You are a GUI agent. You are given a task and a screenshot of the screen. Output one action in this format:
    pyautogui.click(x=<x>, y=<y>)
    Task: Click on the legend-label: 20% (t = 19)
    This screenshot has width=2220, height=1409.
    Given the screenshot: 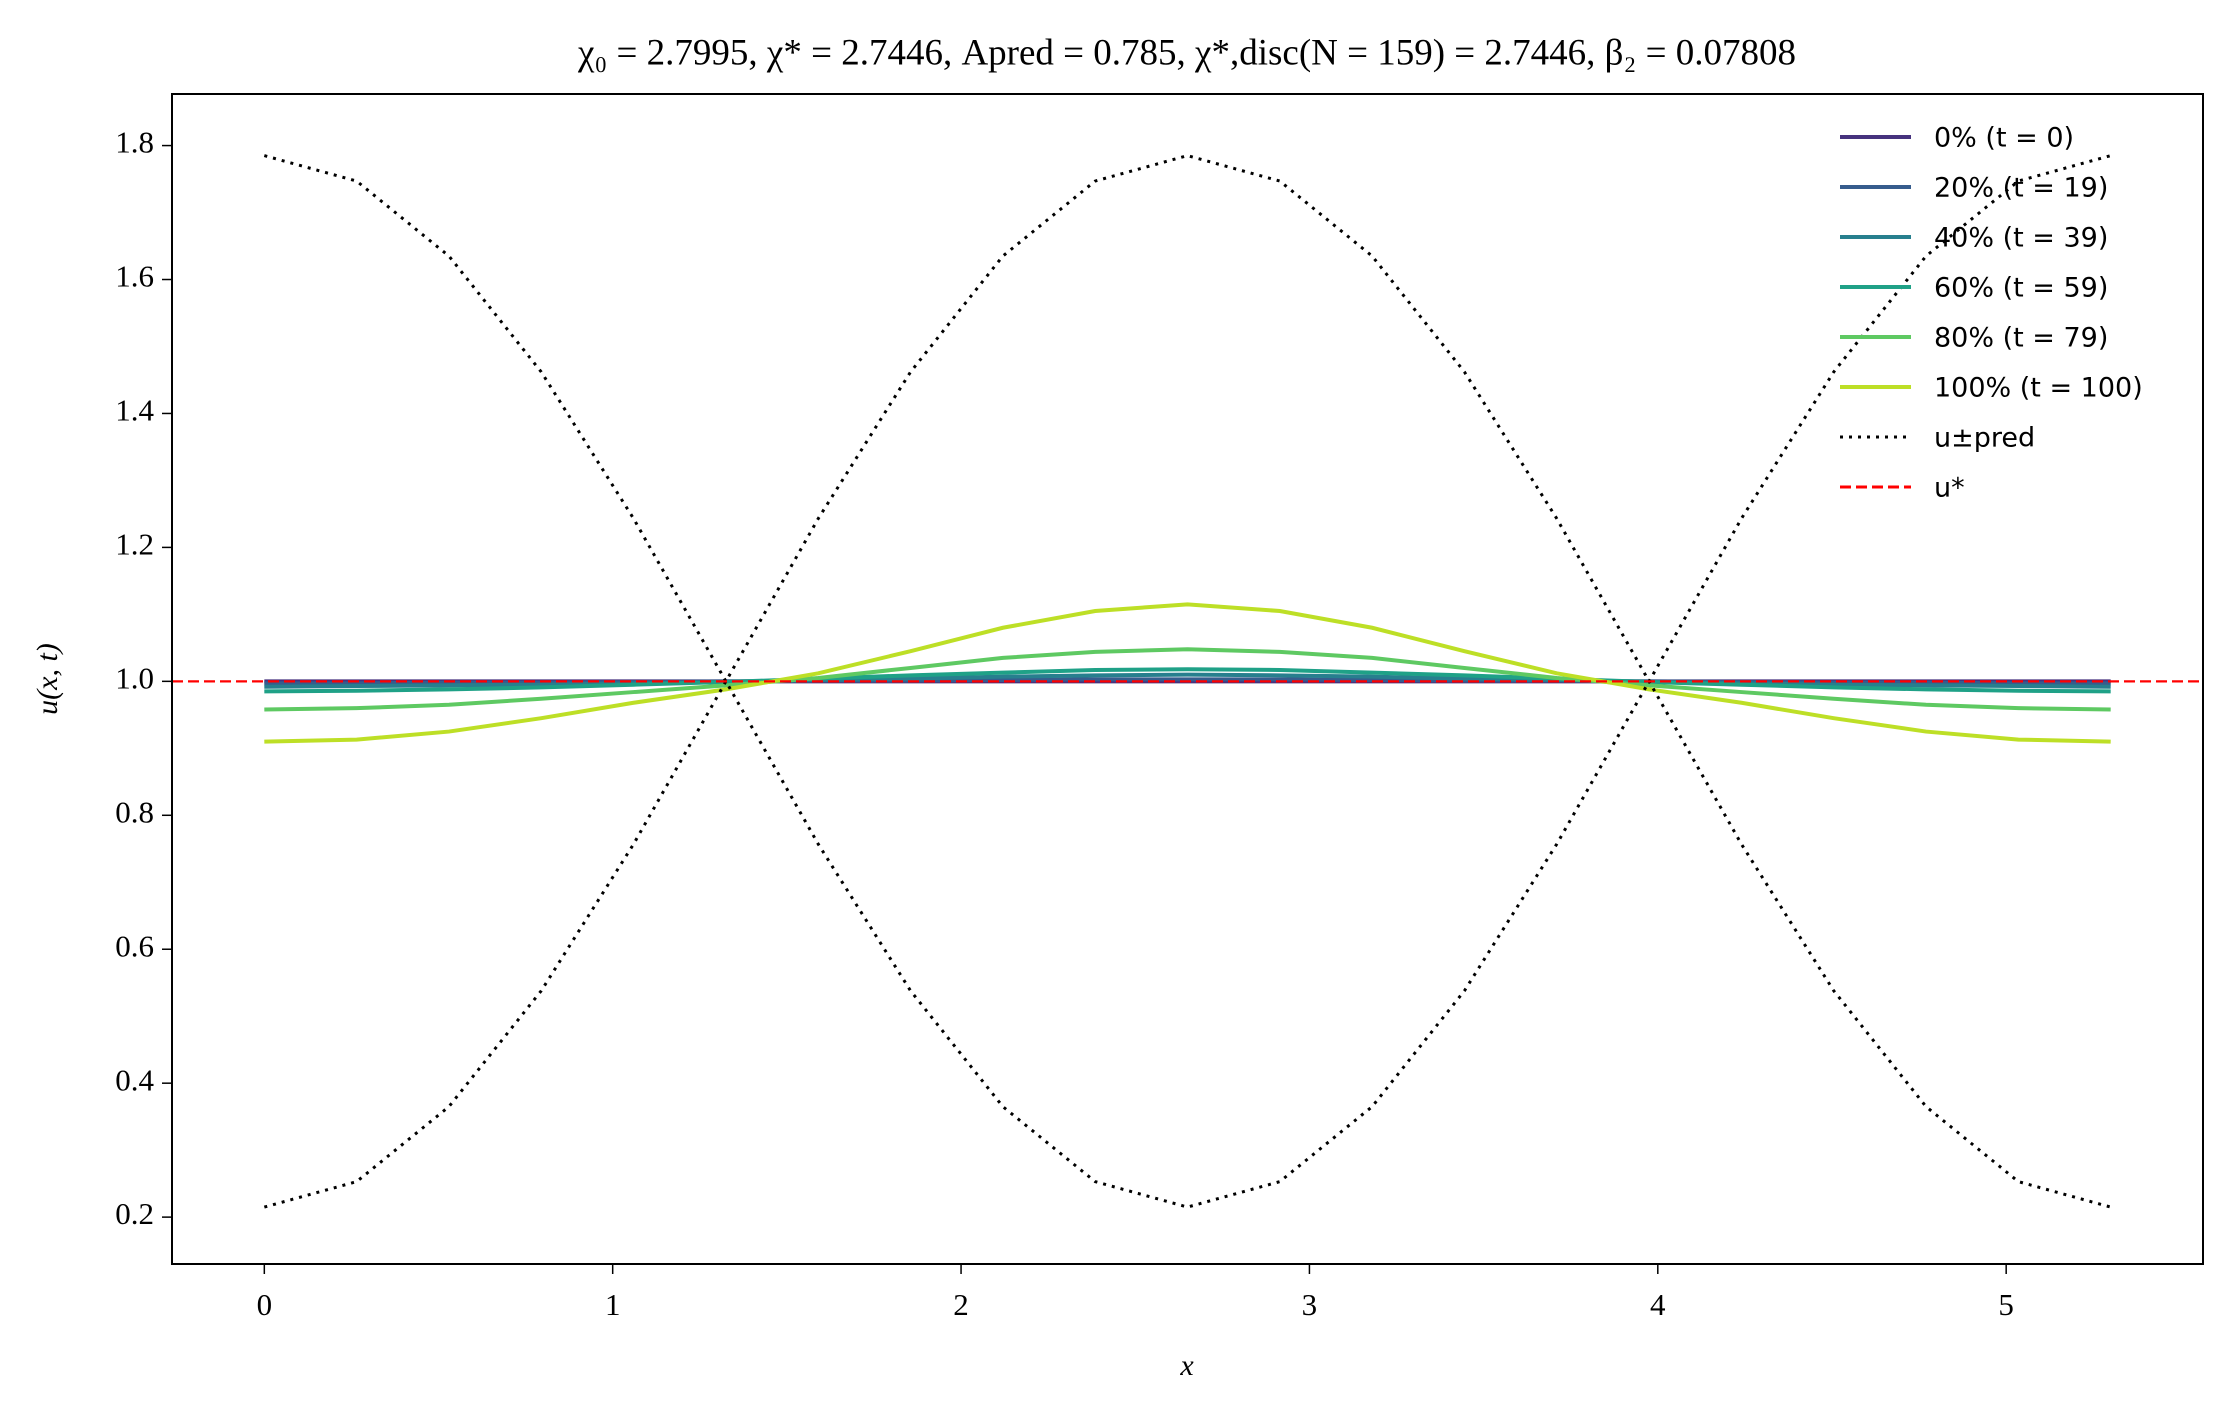 What is the action you would take?
    pyautogui.click(x=2021, y=188)
    